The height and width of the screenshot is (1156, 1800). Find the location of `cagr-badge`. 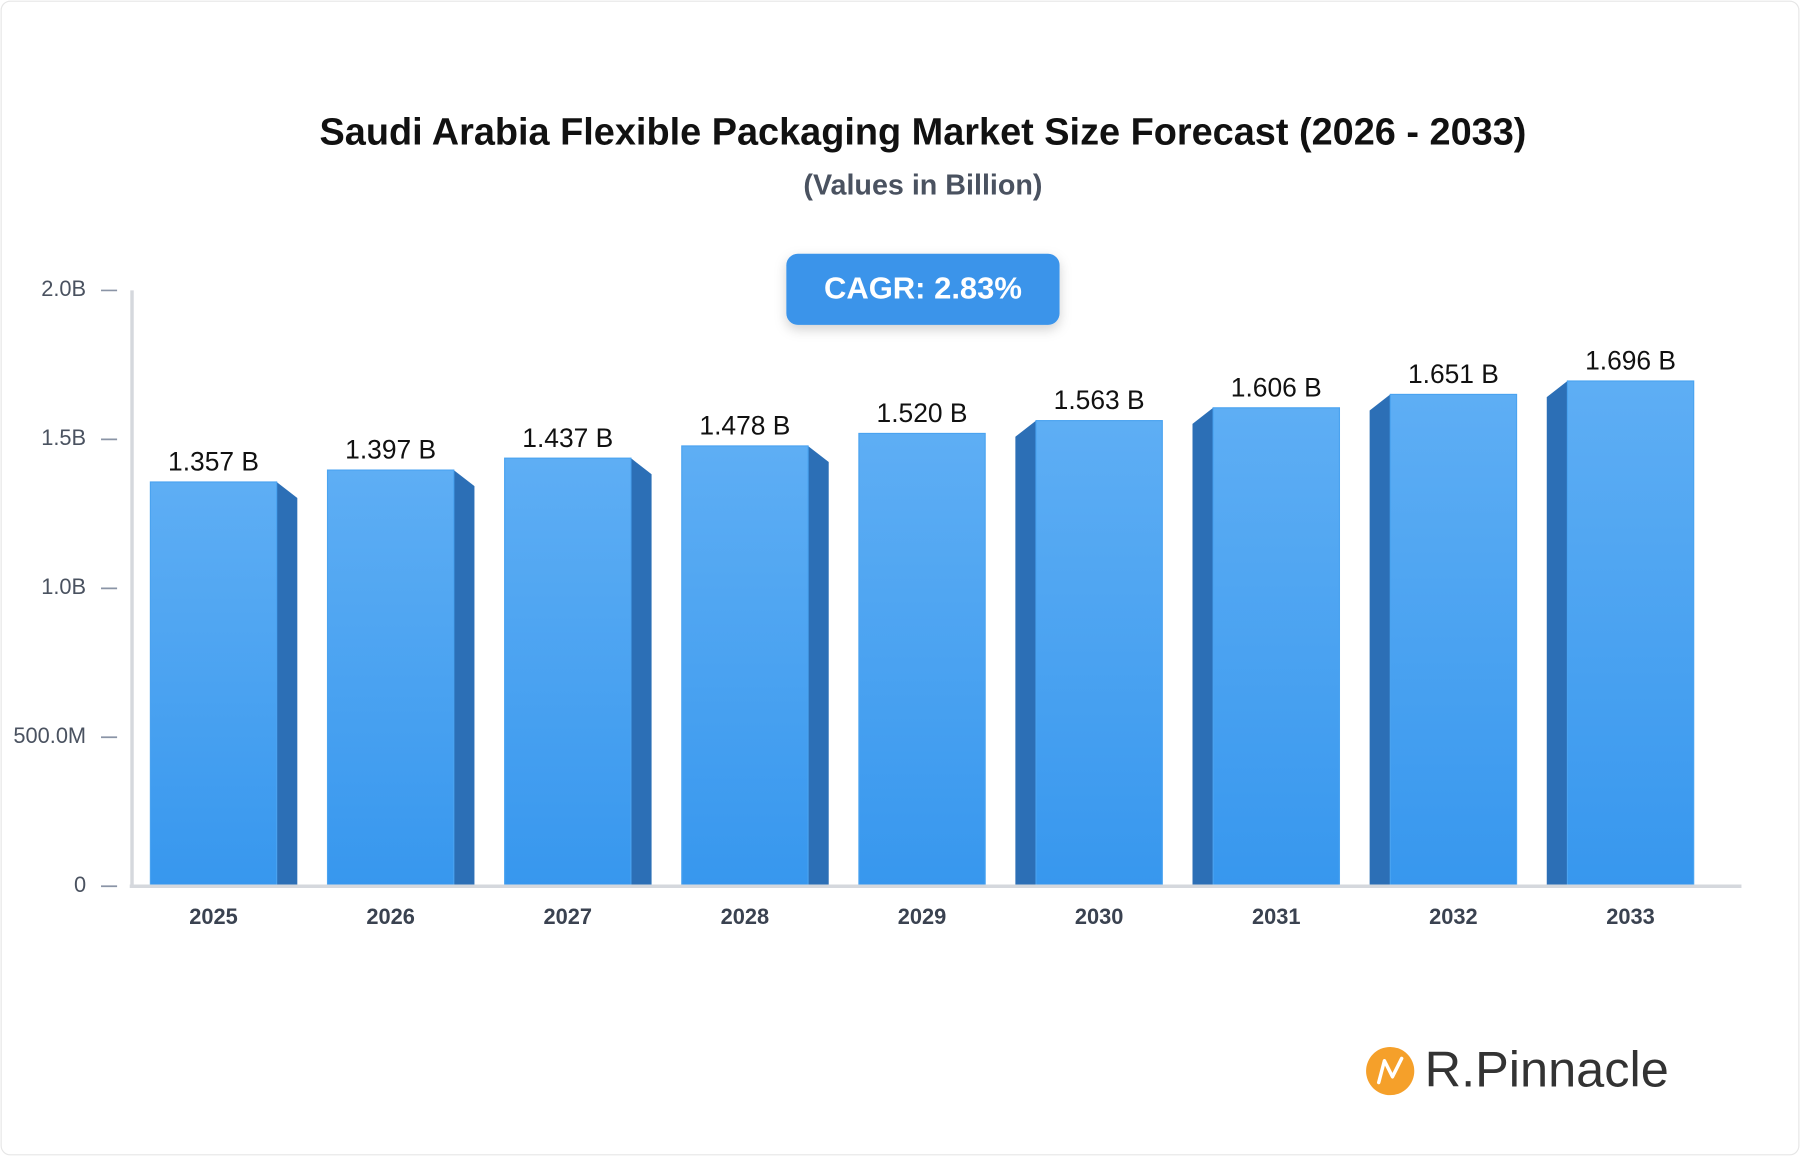

cagr-badge is located at coordinates (923, 289).